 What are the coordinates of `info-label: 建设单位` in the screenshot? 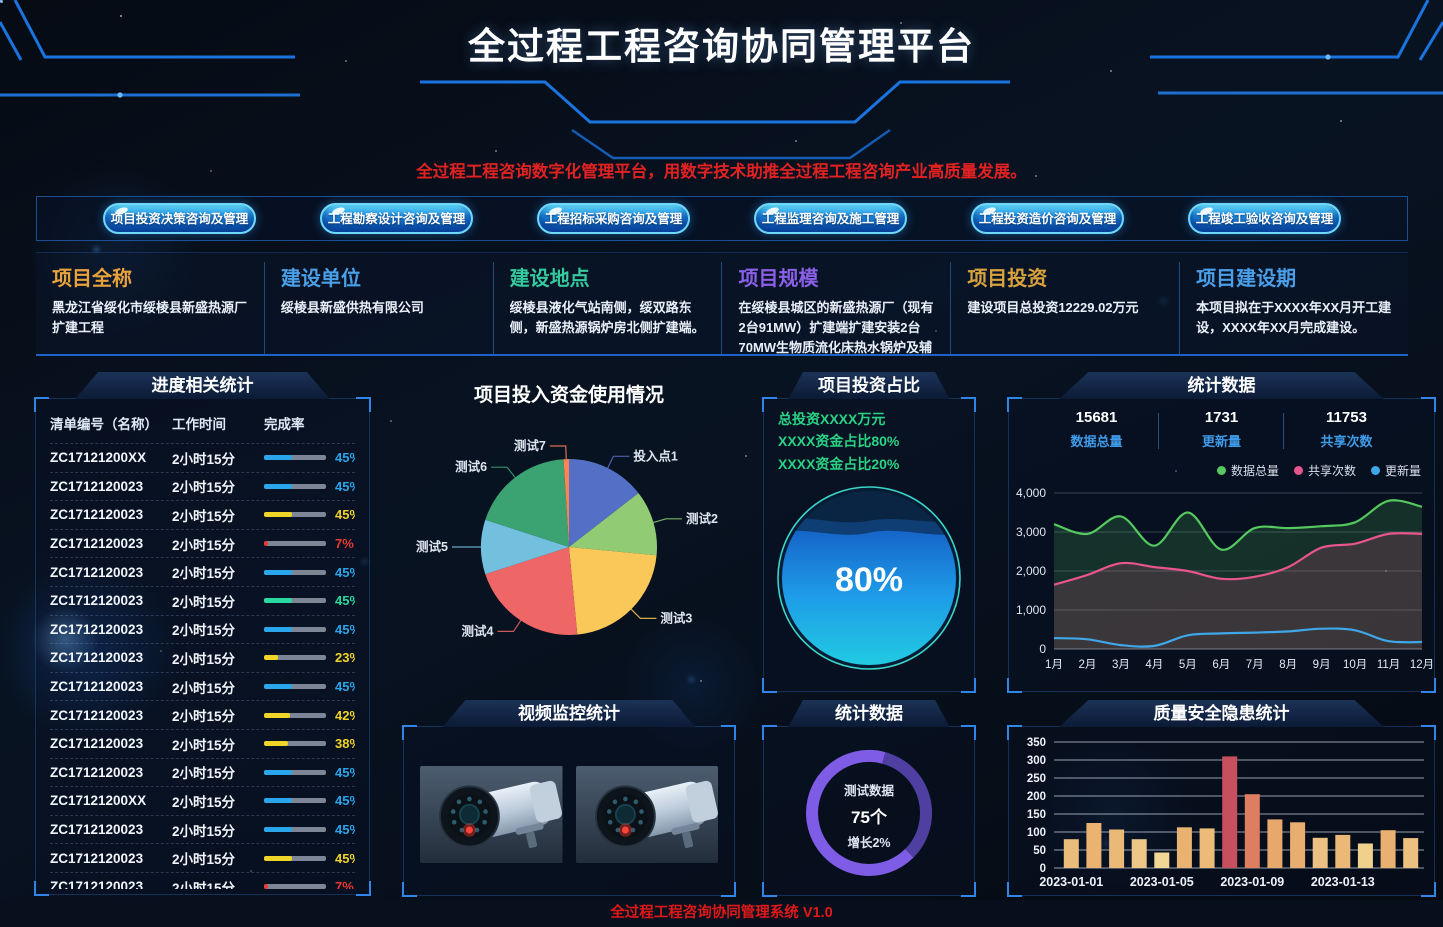 It's located at (320, 279).